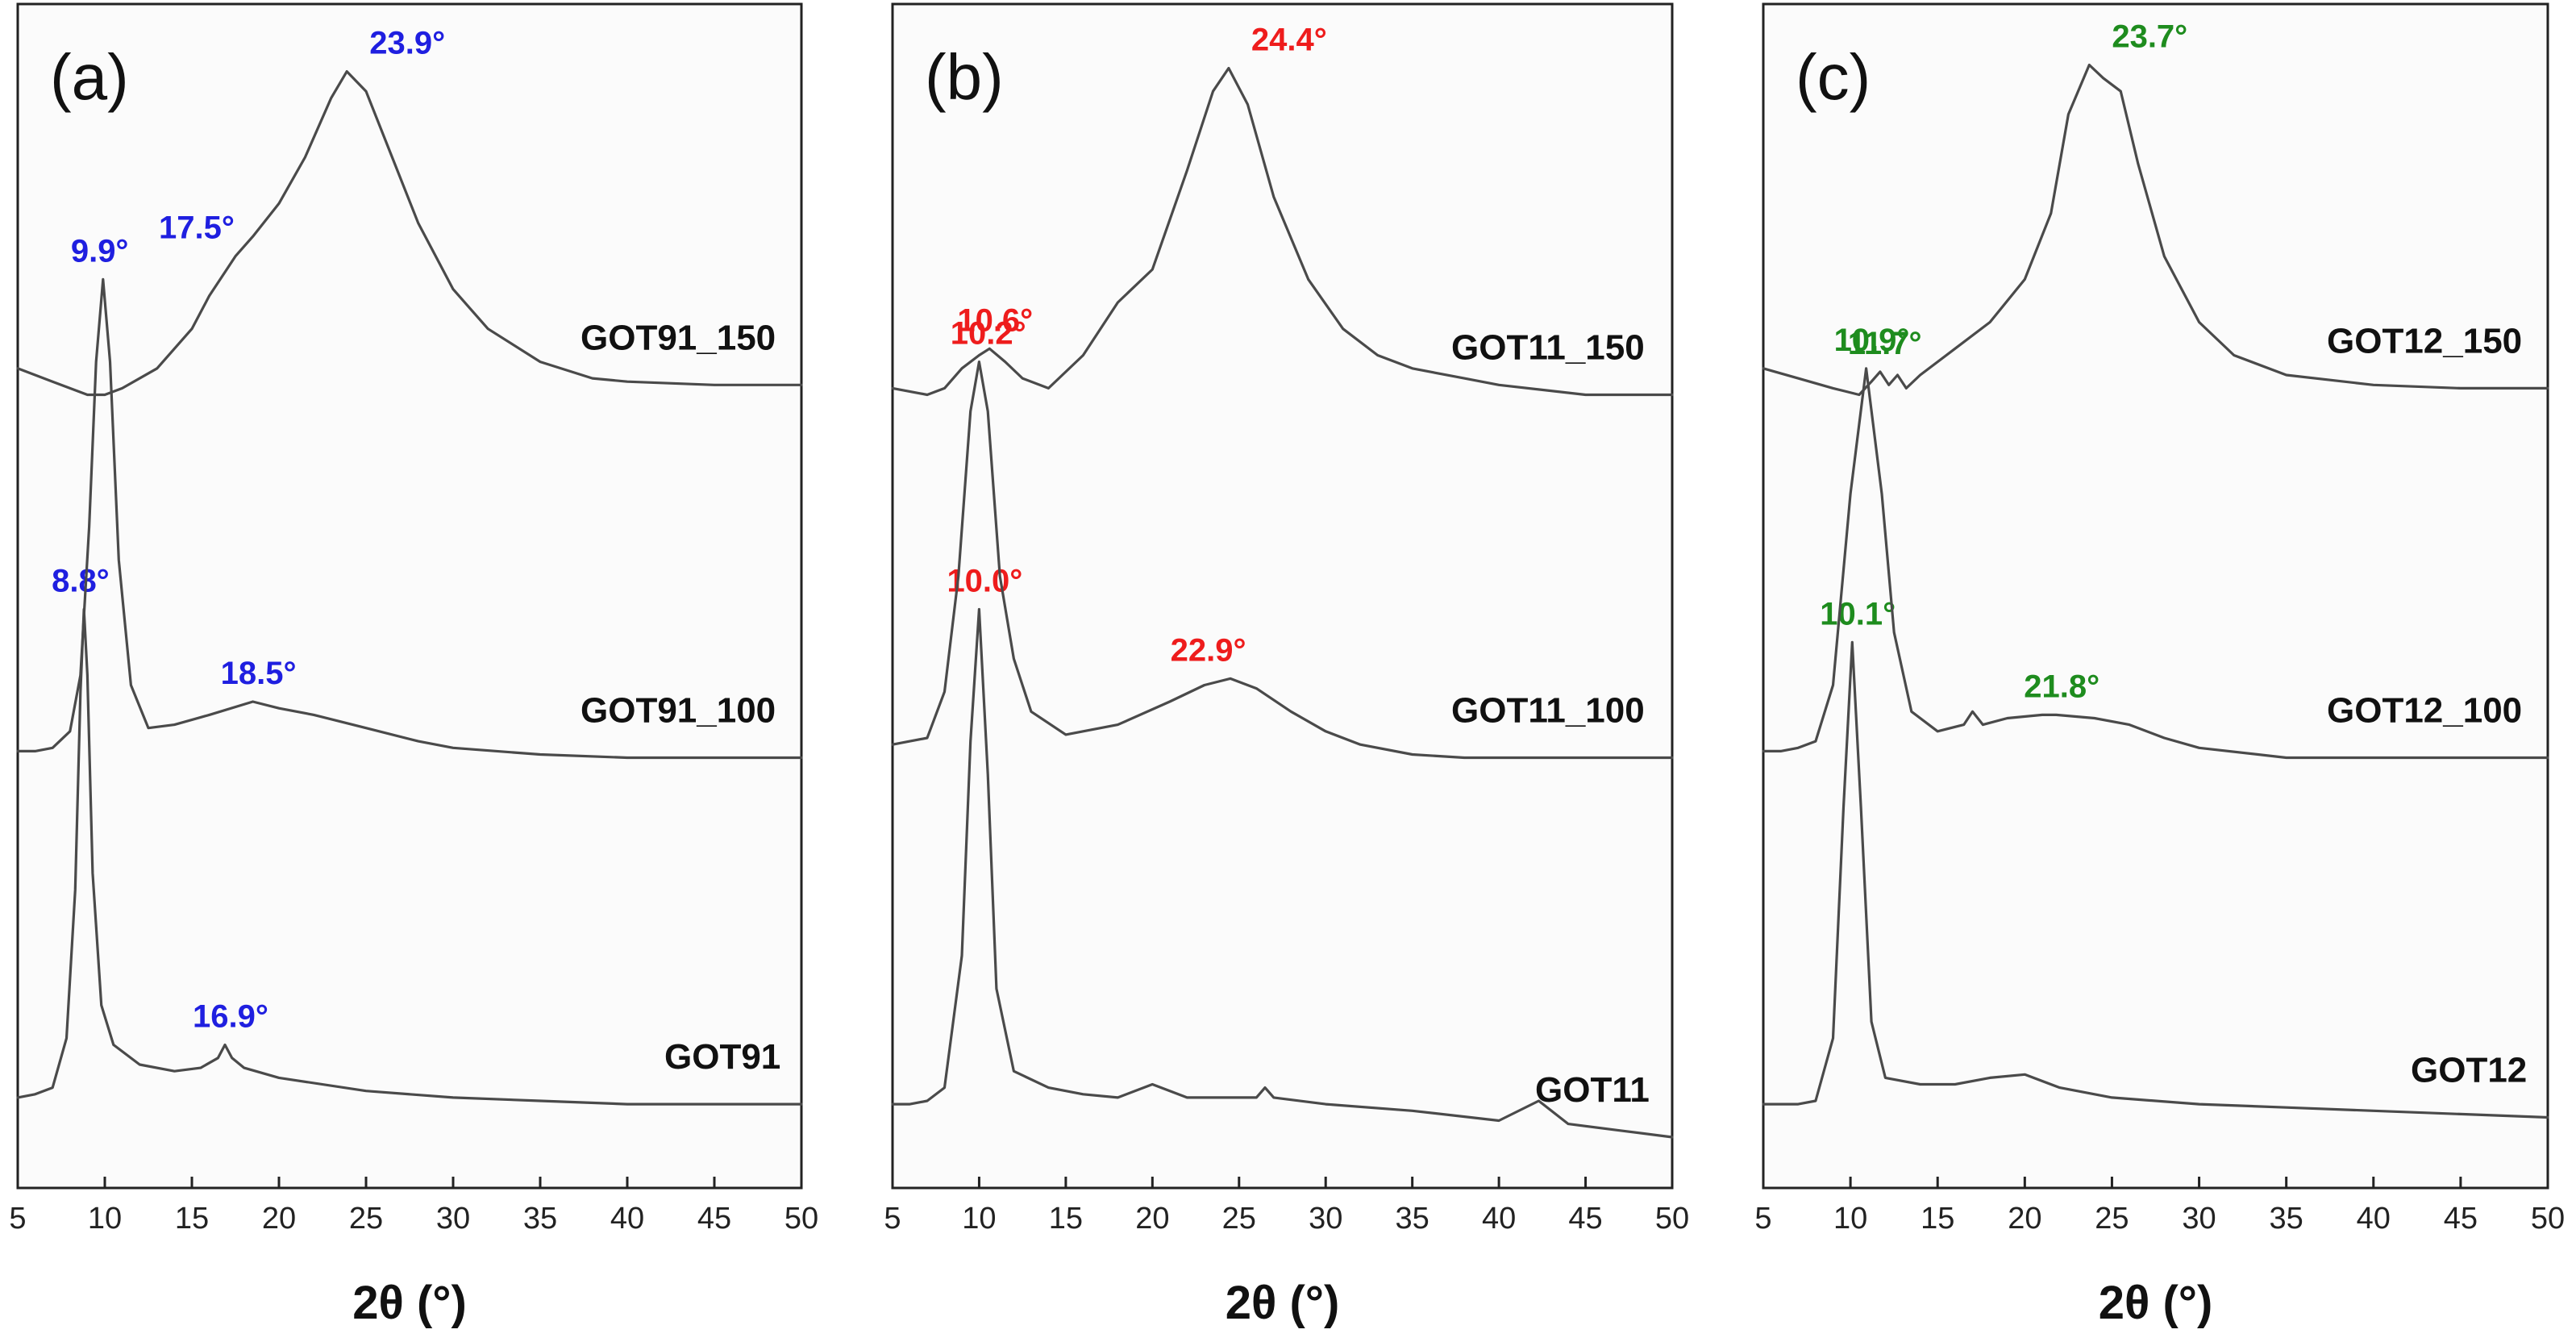 The image size is (2576, 1342). I want to click on panel-c-series-GOT12_100-peak-1-label: 21.8°, so click(2062, 686).